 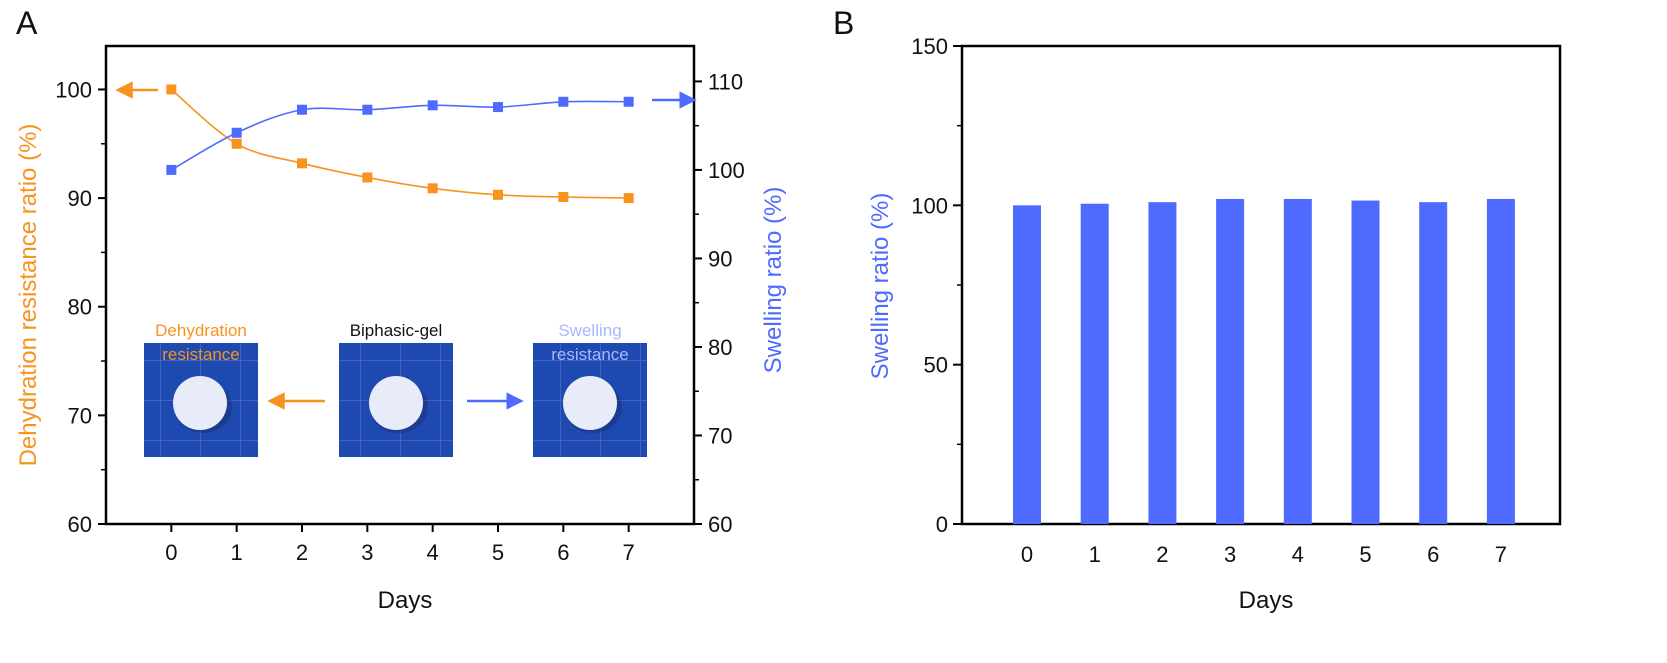 What do you see at coordinates (405, 600) in the screenshot?
I see `panel-a-x-axis-title: Days` at bounding box center [405, 600].